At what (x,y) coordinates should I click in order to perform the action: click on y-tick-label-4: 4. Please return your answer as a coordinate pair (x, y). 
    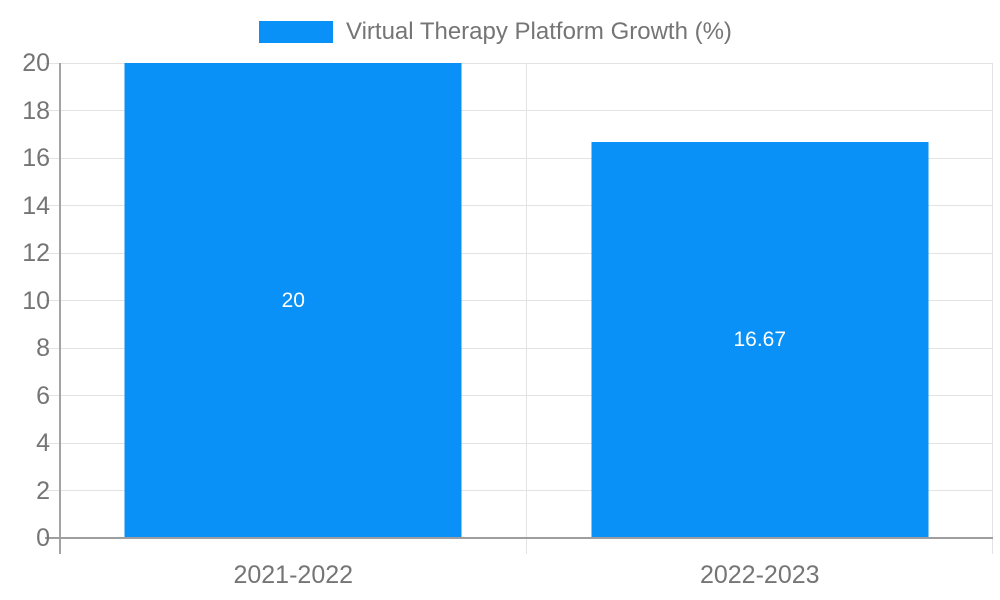
    Looking at the image, I should click on (43, 443).